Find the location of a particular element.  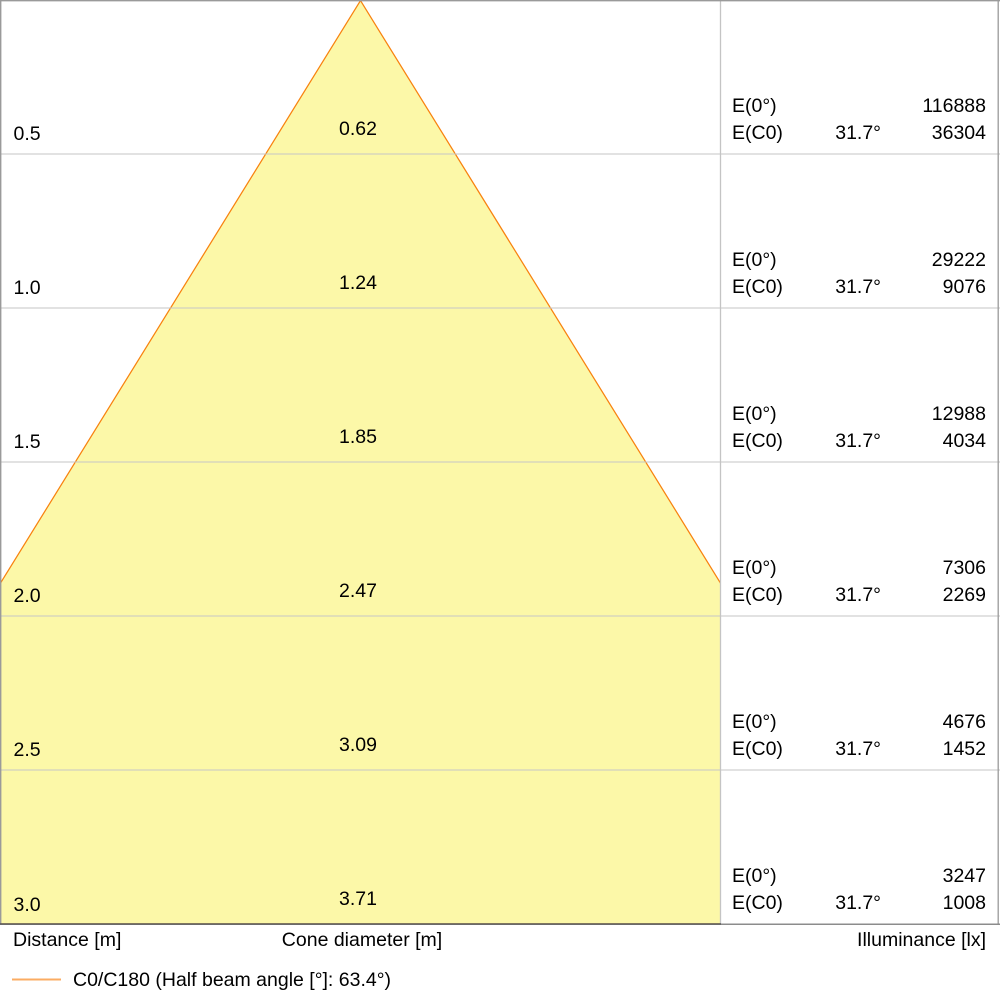

svg-text: 2269 is located at coordinates (964, 595).